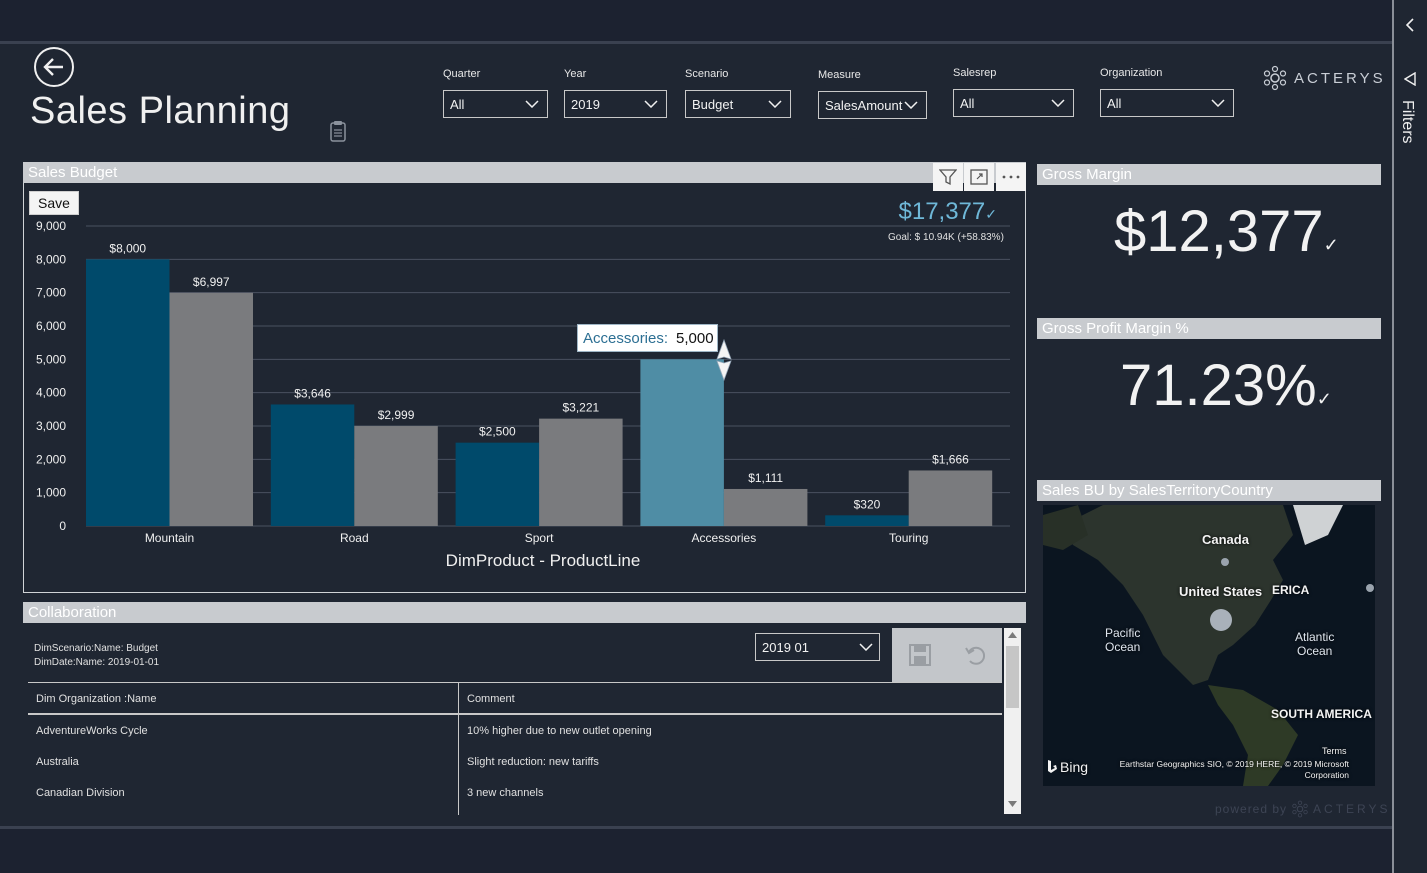 Image resolution: width=1427 pixels, height=873 pixels. What do you see at coordinates (695, 338) in the screenshot?
I see `tooltip-value: 5,000` at bounding box center [695, 338].